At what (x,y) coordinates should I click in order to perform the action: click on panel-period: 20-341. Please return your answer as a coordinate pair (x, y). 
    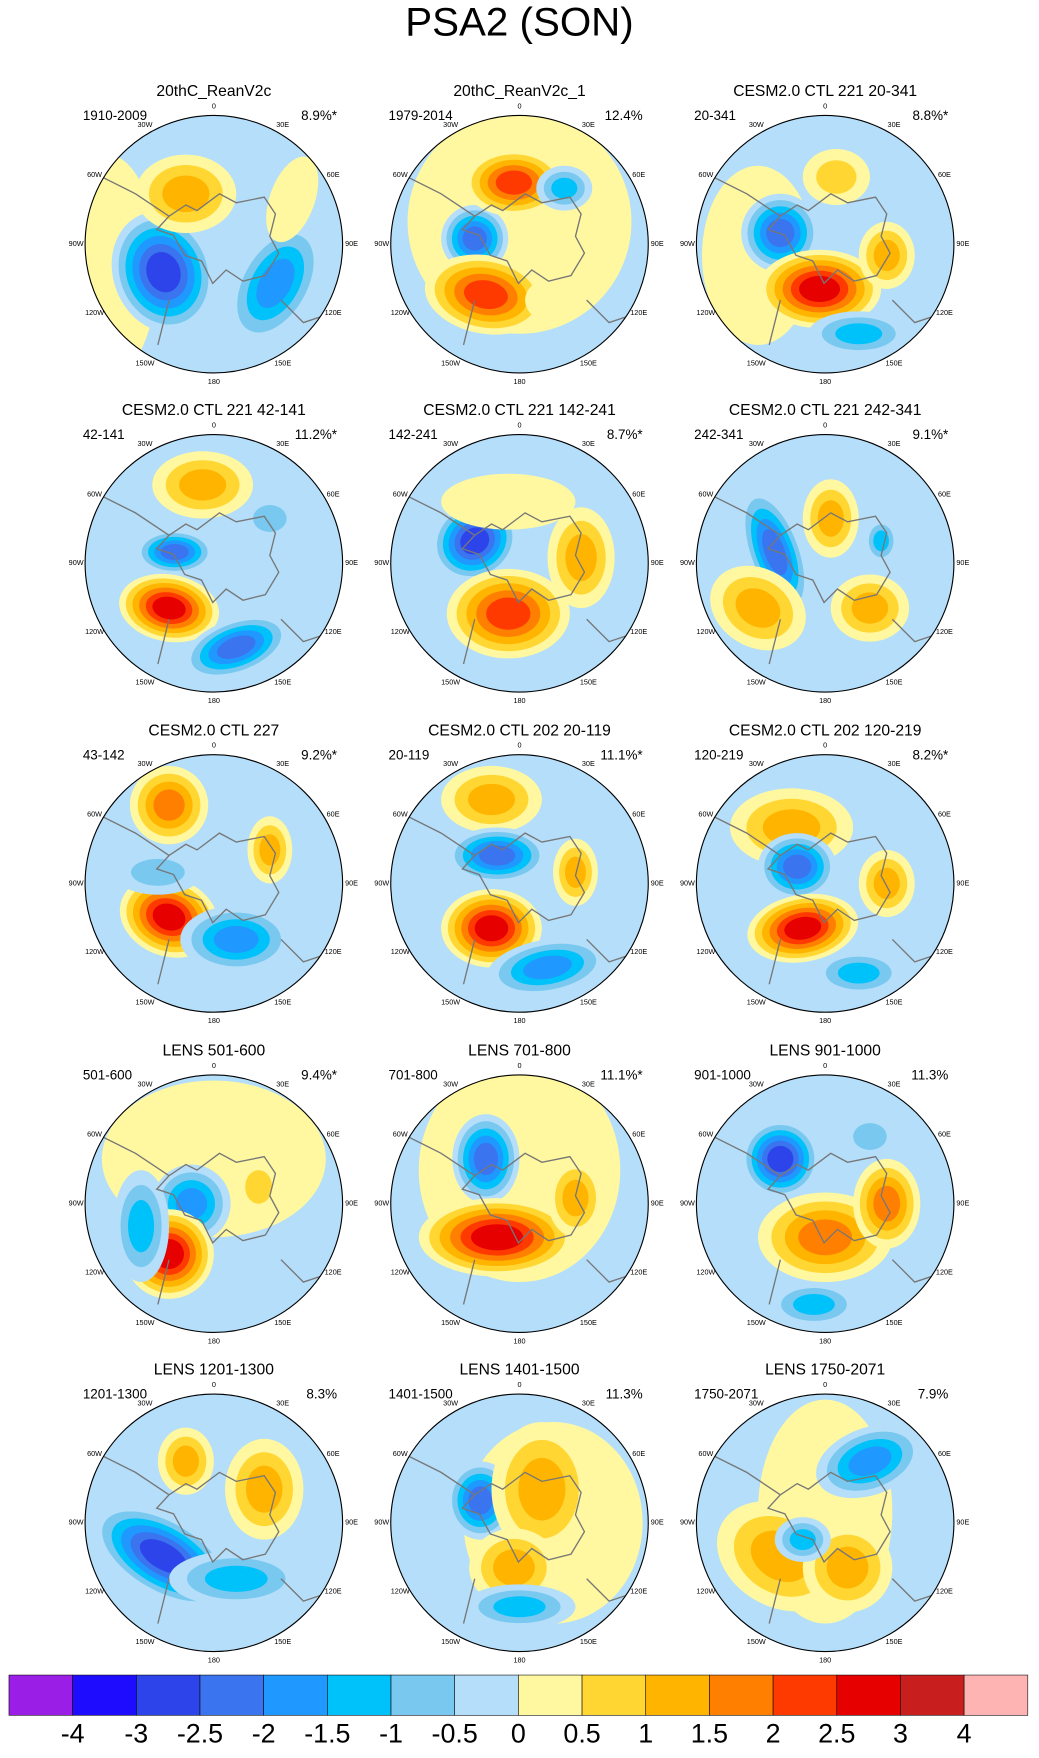
    Looking at the image, I should click on (715, 115).